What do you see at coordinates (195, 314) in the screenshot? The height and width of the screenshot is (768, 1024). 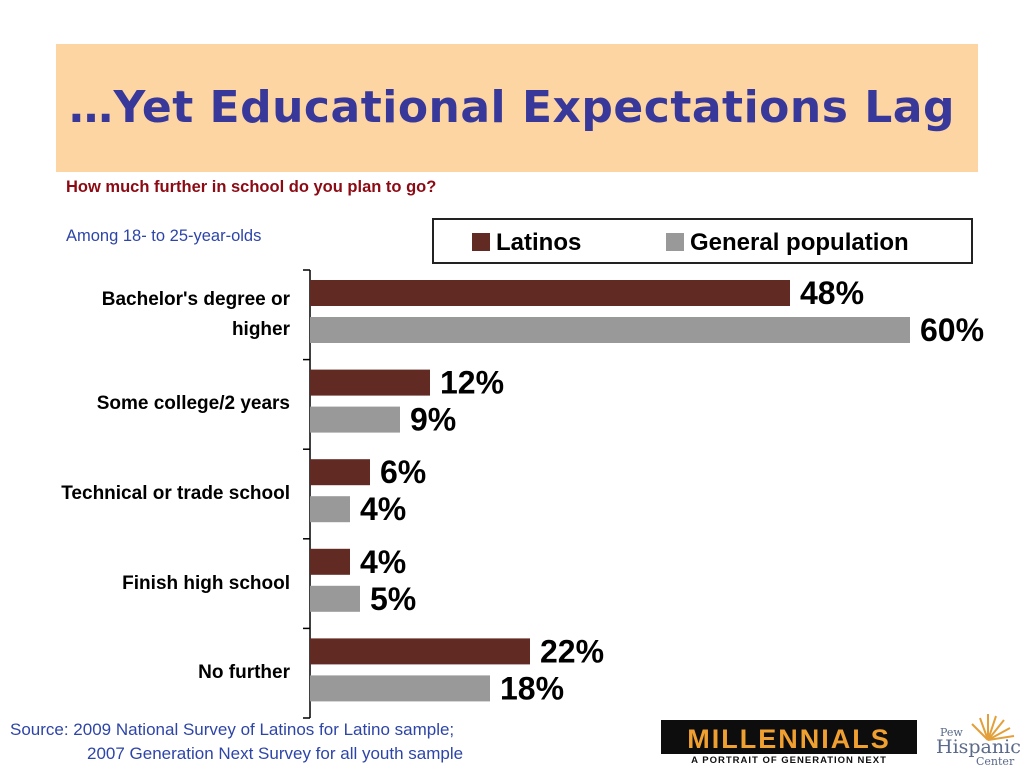 I see `category-label: Bachelor's degree or higher` at bounding box center [195, 314].